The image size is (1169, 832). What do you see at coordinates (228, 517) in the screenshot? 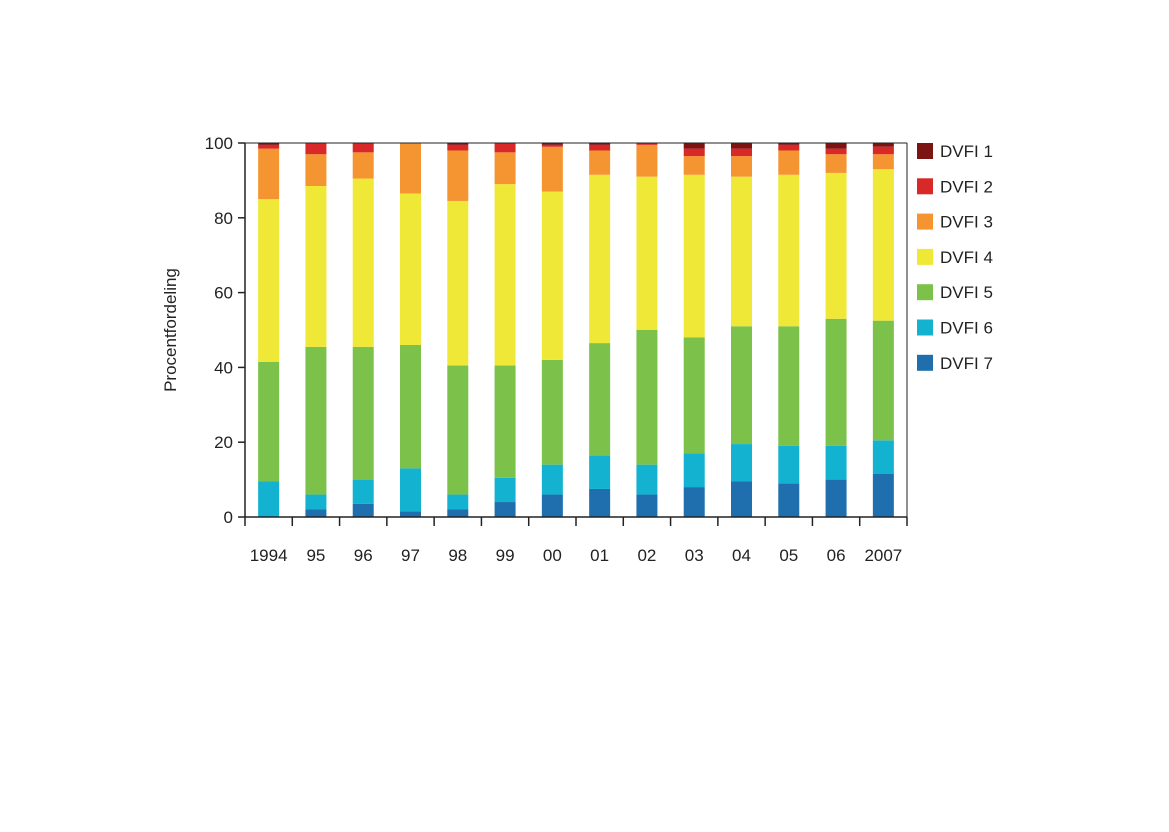
I see `y-tick-label: 0` at bounding box center [228, 517].